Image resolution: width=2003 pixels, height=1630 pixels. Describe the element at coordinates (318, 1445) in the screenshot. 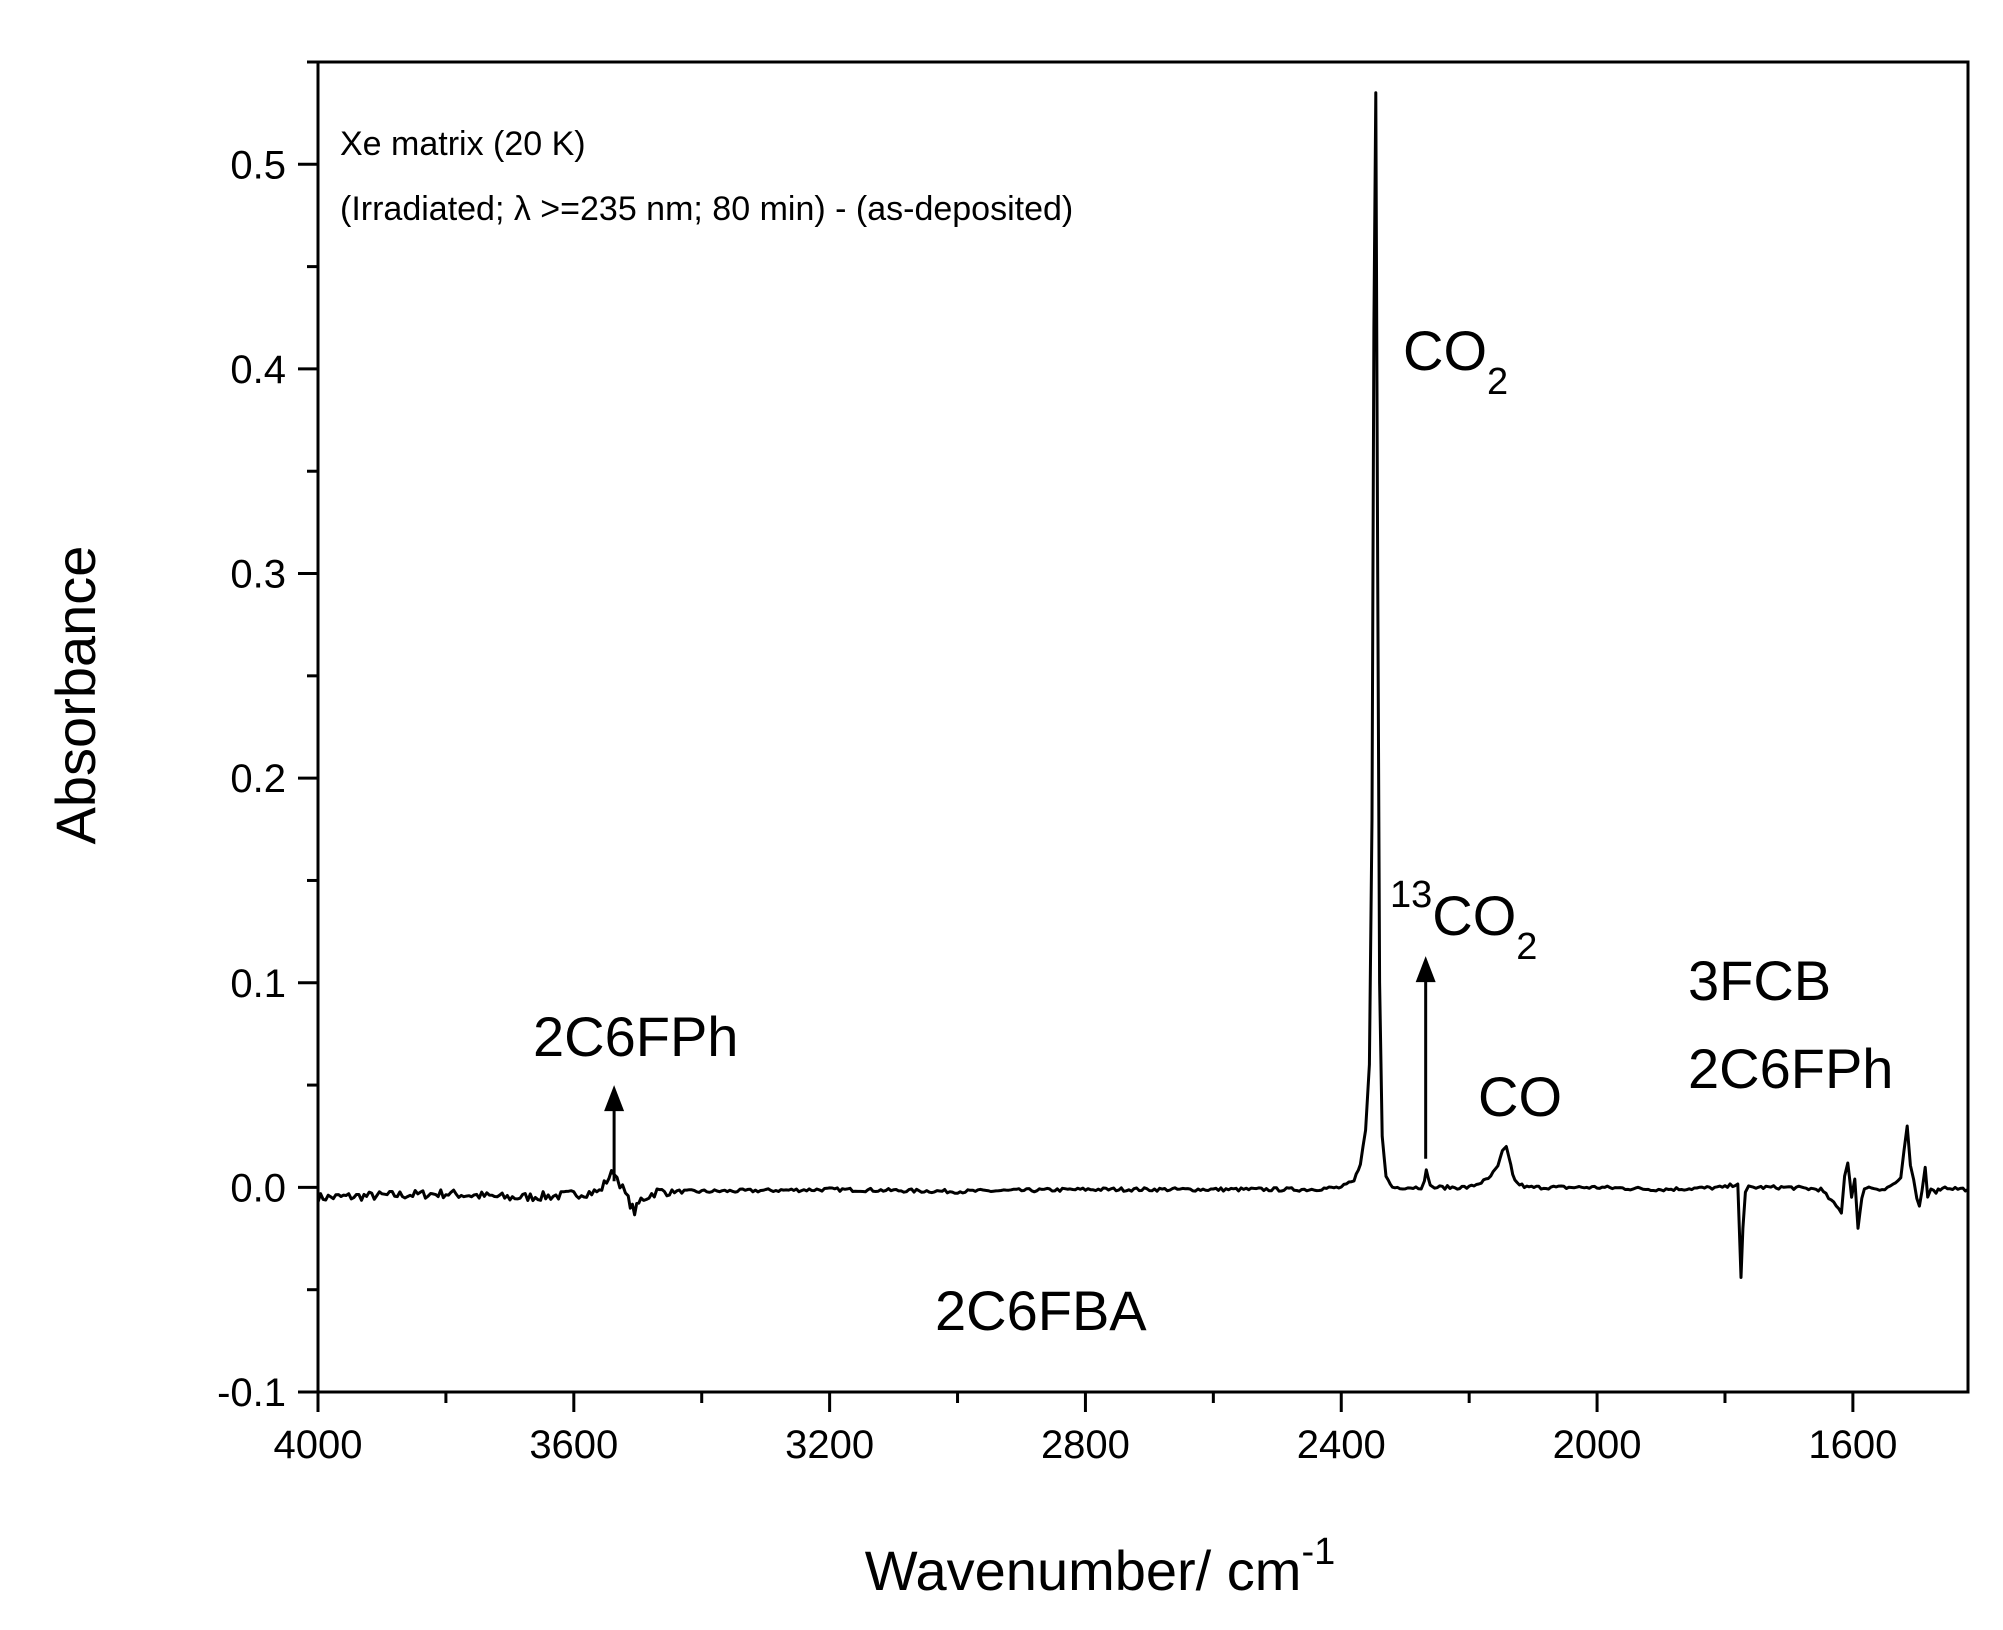

I see `x-tick-label: 4000` at that location.